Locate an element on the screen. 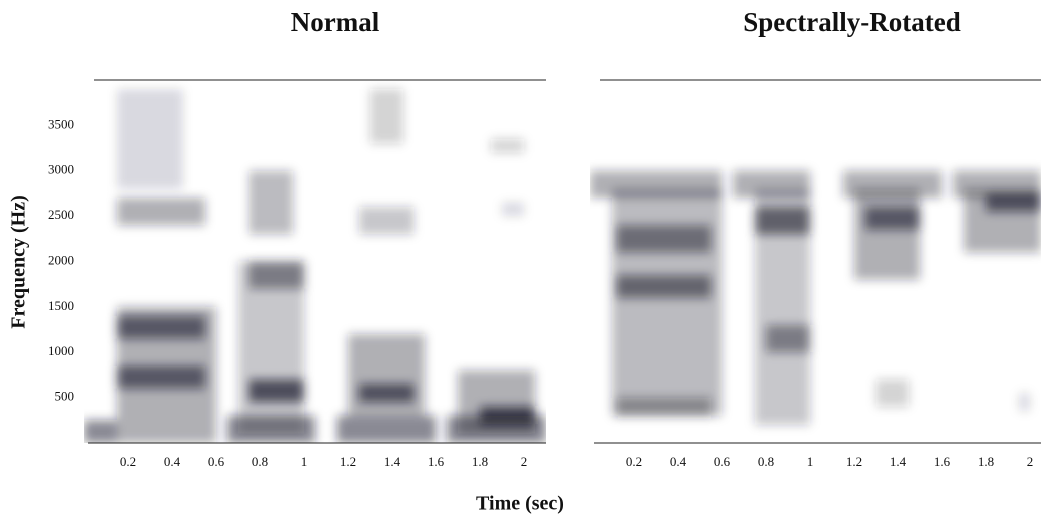 Image resolution: width=1041 pixels, height=523 pixels. y-axis-label: Frequency (Hz) is located at coordinates (19, 262).